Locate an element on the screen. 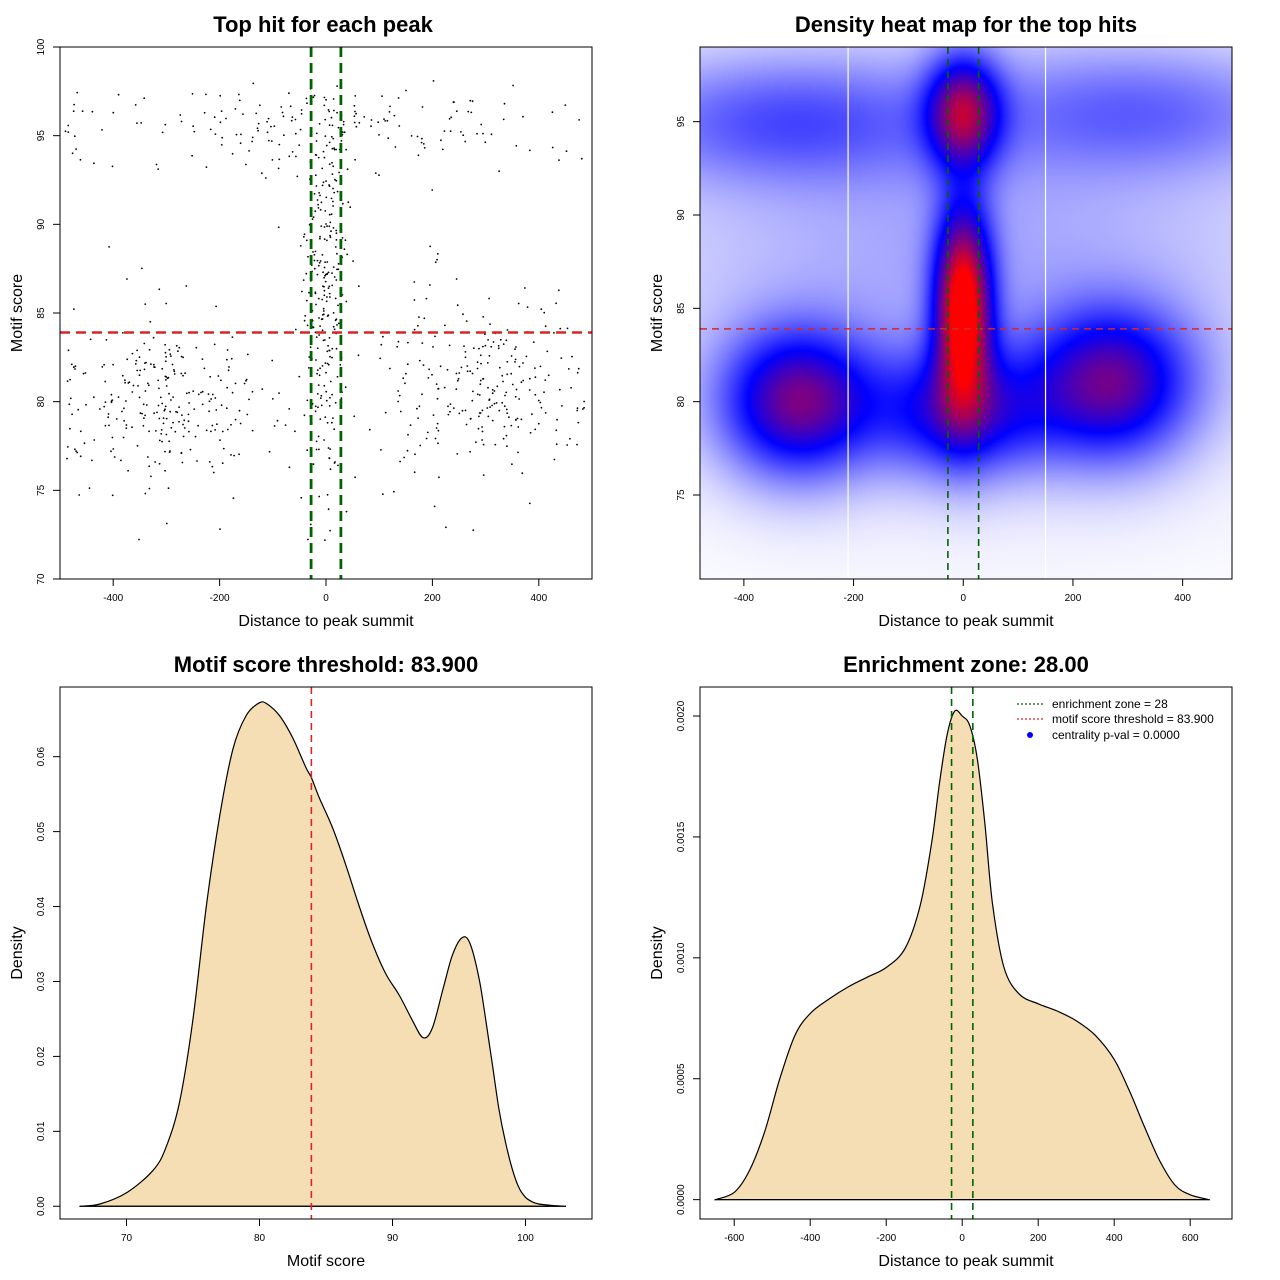 Image resolution: width=1280 pixels, height=1280 pixels. x-tick-label: 80 is located at coordinates (260, 1238).